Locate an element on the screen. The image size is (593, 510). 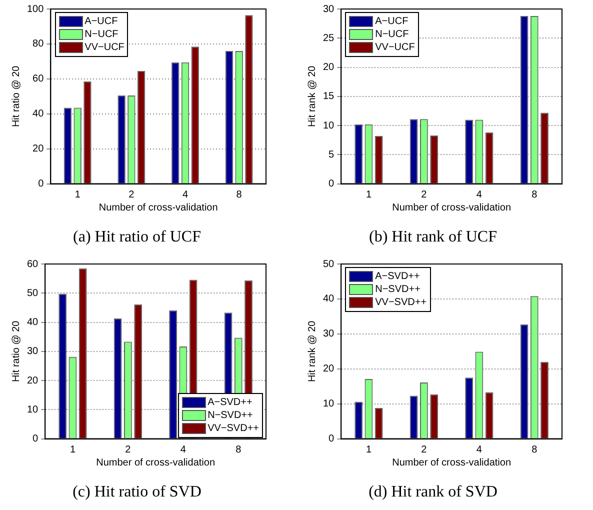
text: (d) Hit rank of SVD is located at coordinates (433, 492).